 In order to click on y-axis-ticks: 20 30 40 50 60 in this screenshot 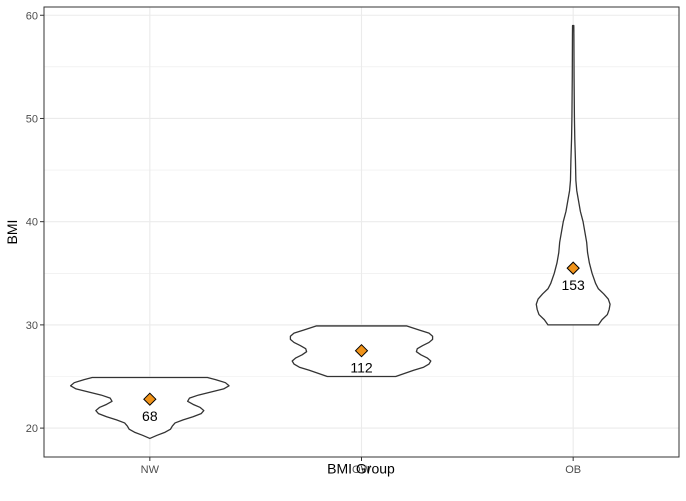, I will do `click(35, 222)`.